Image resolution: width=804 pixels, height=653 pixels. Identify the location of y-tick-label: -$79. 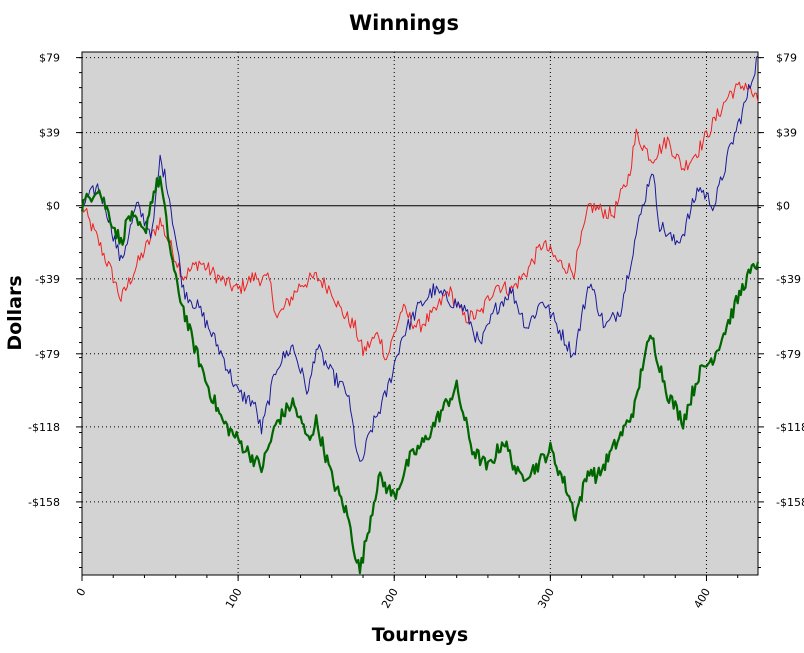
(47, 354).